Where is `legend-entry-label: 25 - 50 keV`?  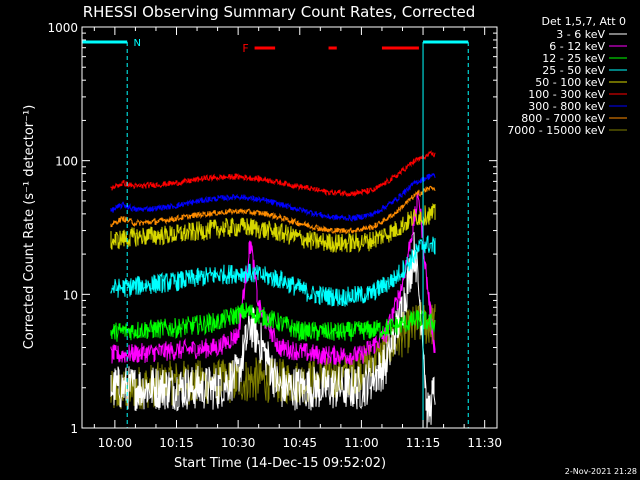
legend-entry-label: 25 - 50 keV is located at coordinates (573, 70).